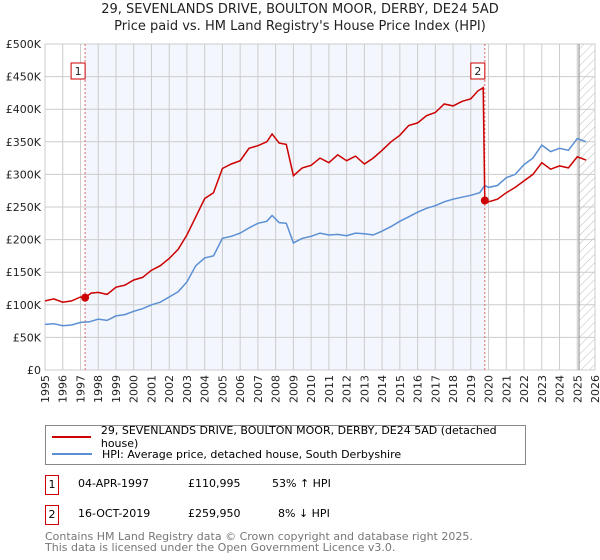  I want to click on x-tick-label: 2011, so click(329, 389).